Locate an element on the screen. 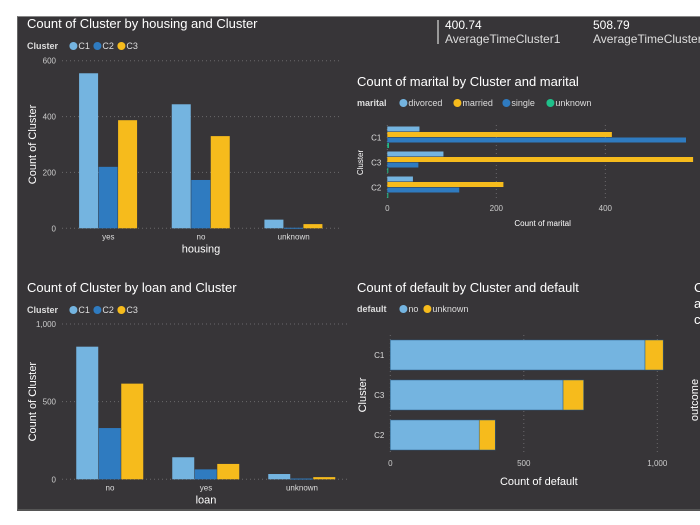  legend-label-married: married is located at coordinates (477, 103).